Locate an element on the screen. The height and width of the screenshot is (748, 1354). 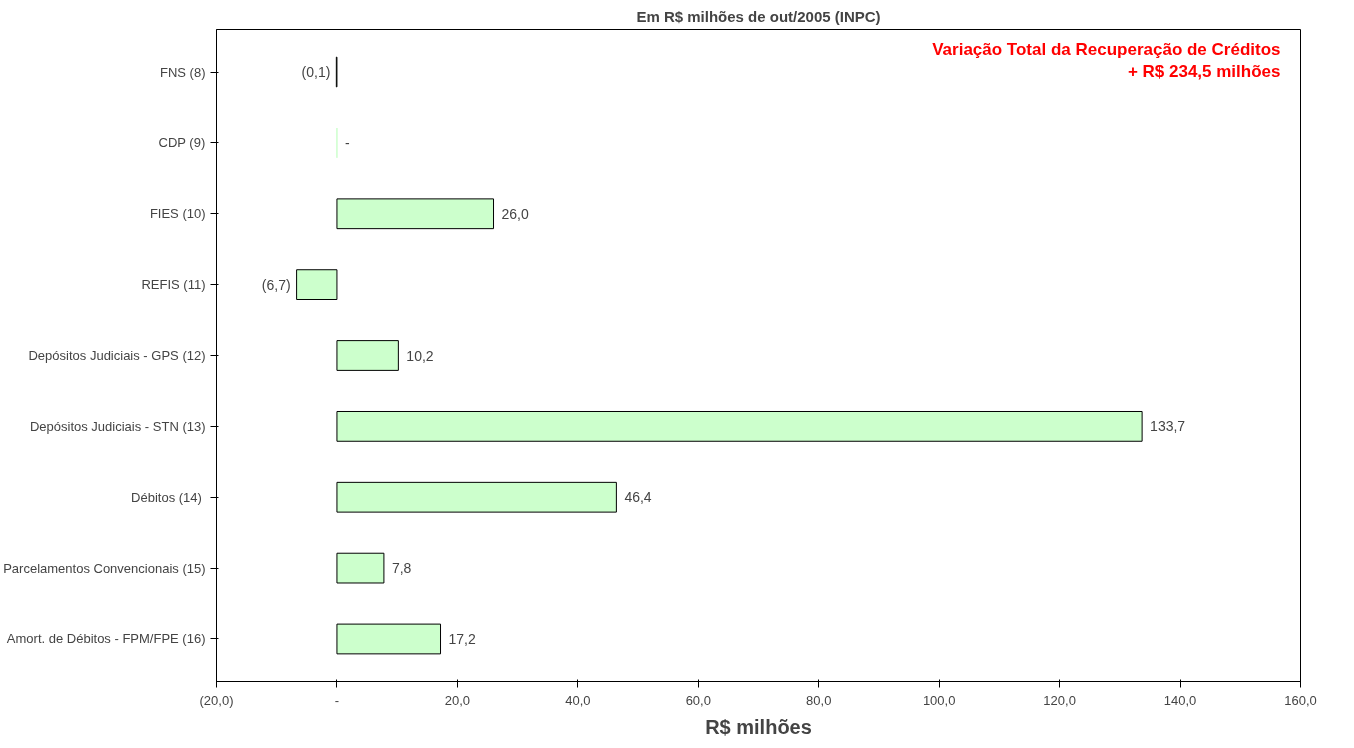
y-tick-label: CDP (9) is located at coordinates (182, 143).